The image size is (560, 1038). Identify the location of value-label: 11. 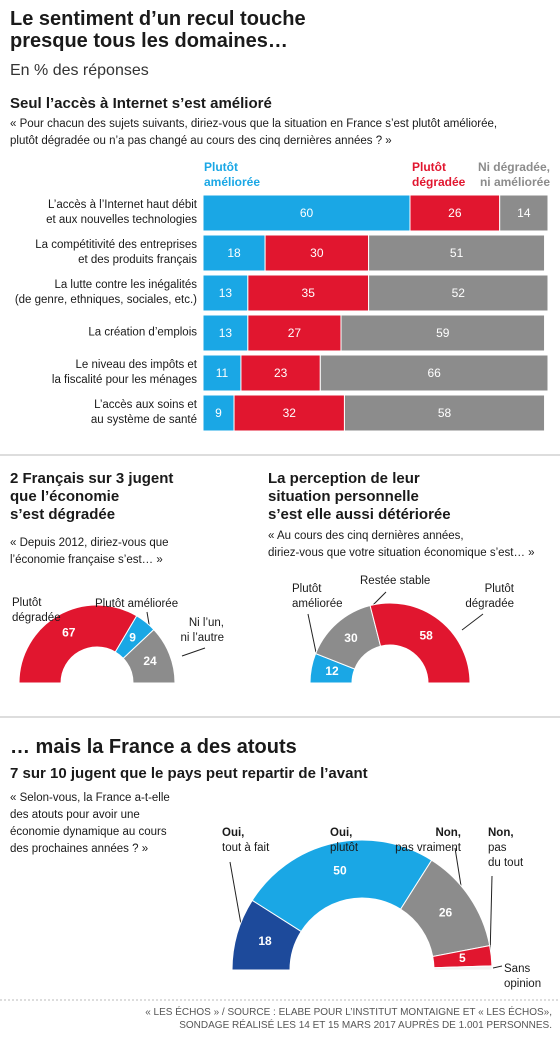
(222, 373).